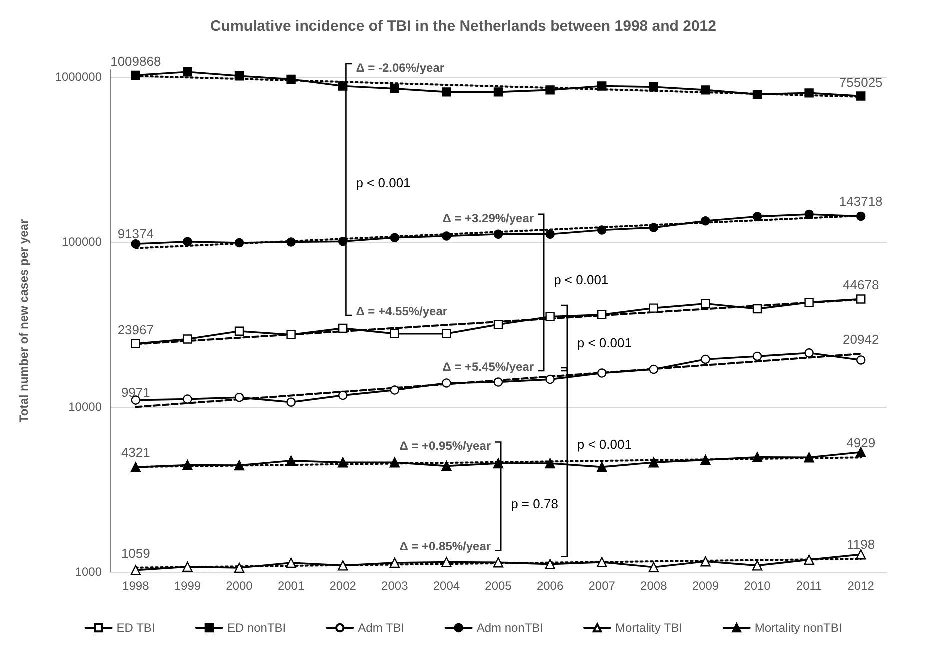  I want to click on x-tick-label: 1998, so click(136, 586).